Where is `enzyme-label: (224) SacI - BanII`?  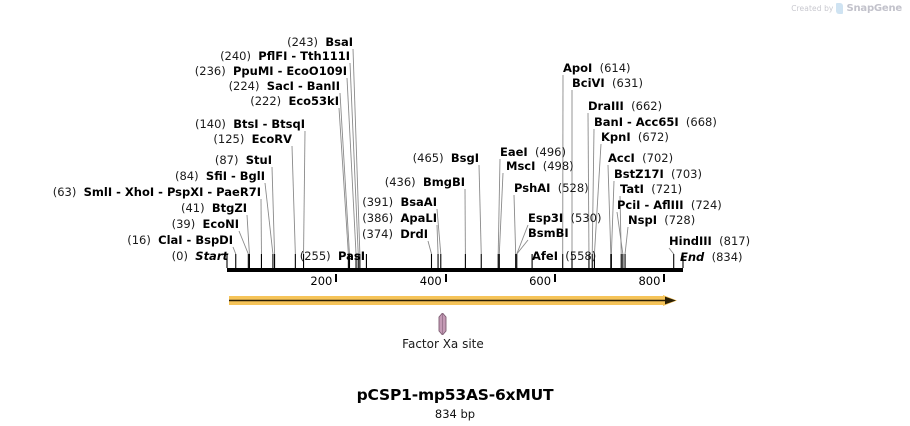 enzyme-label: (224) SacI - BanII is located at coordinates (284, 86).